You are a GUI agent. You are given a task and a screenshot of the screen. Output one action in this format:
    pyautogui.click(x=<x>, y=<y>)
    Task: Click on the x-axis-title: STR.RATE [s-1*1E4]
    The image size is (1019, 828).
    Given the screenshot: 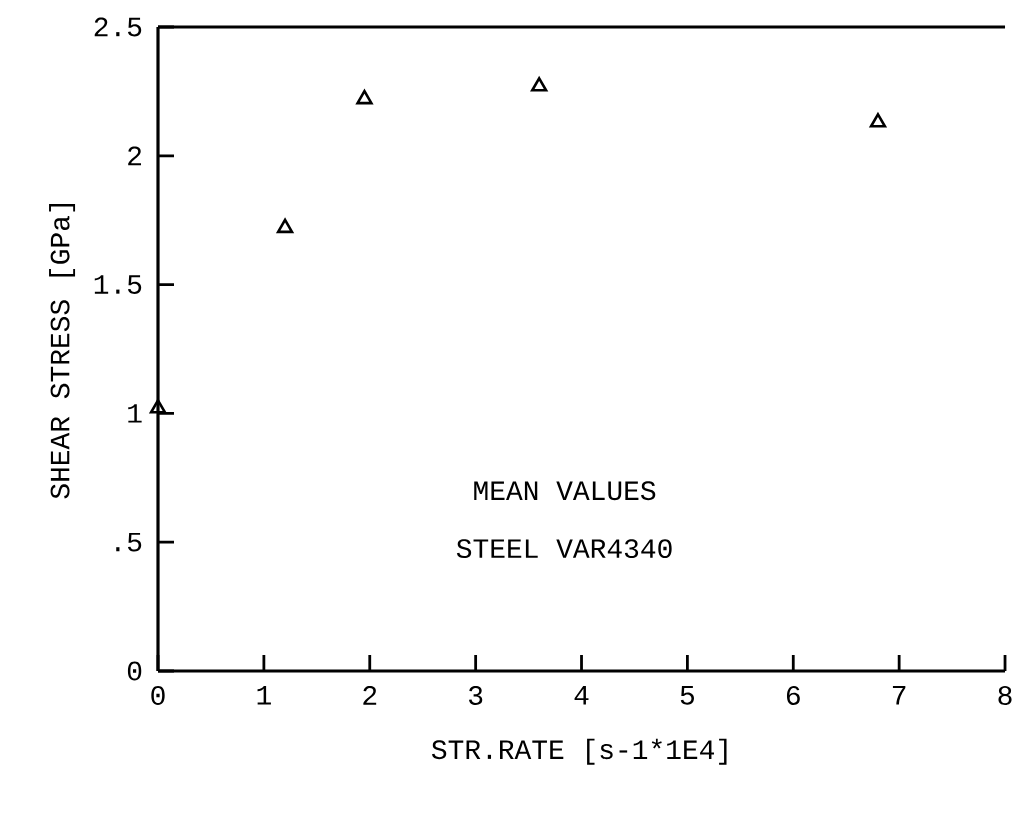 What is the action you would take?
    pyautogui.click(x=579, y=751)
    